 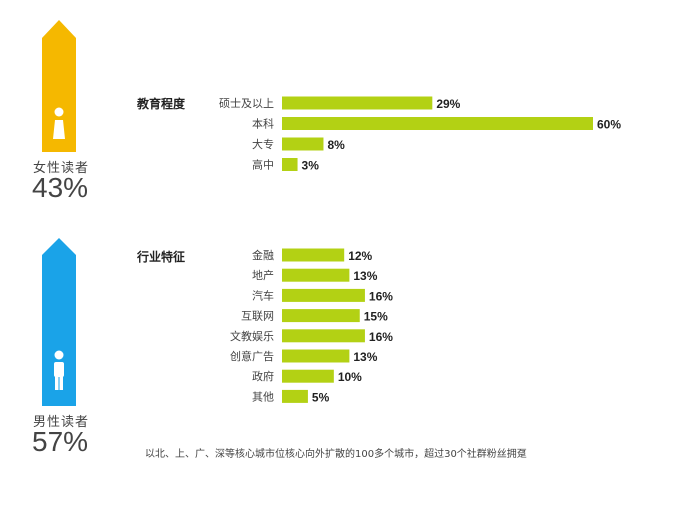 I want to click on industry-value-label: 12%, so click(x=360, y=256).